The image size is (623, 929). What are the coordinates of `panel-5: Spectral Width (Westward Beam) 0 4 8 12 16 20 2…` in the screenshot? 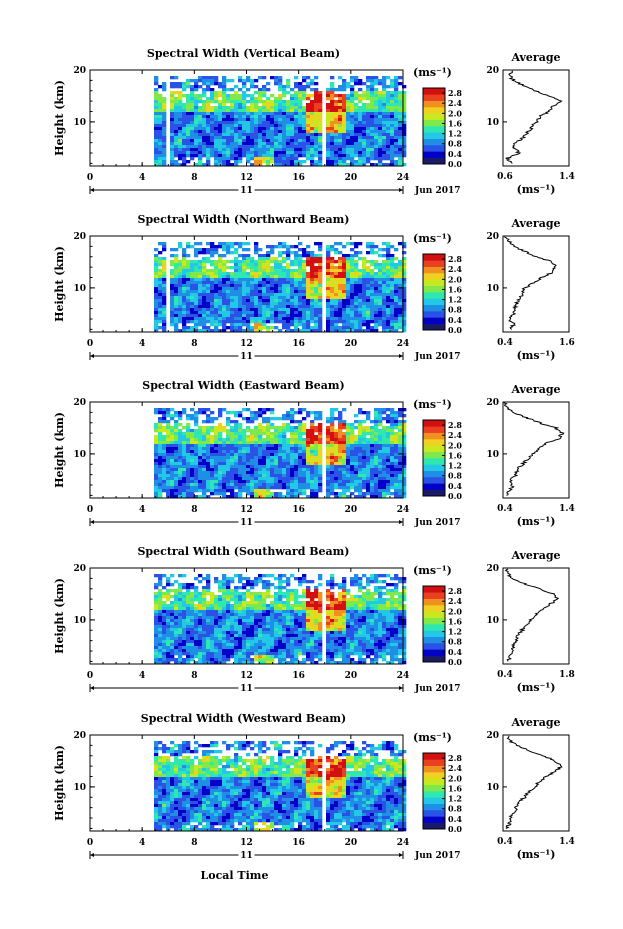 It's located at (314, 786).